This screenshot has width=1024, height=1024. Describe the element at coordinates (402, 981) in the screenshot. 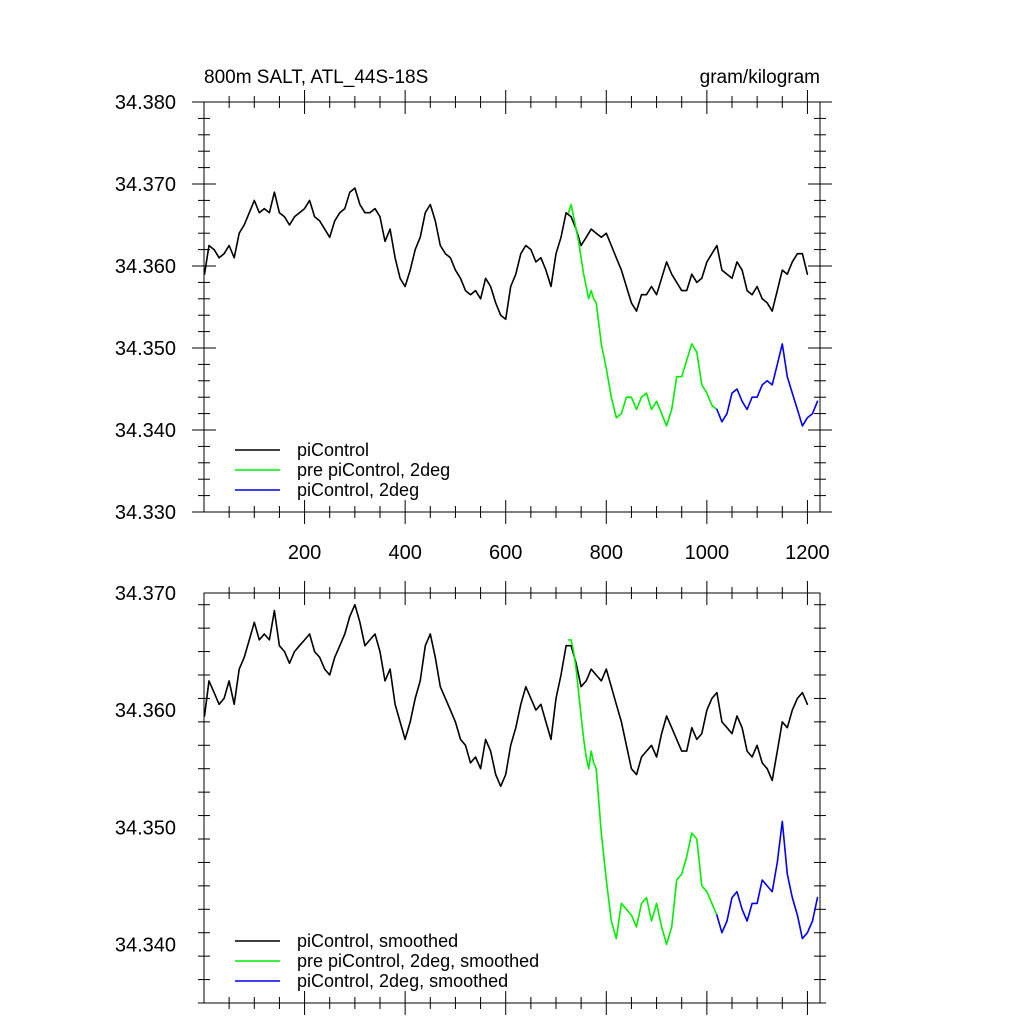

I see `legend-label: piControl, 2deg, smoothed` at that location.